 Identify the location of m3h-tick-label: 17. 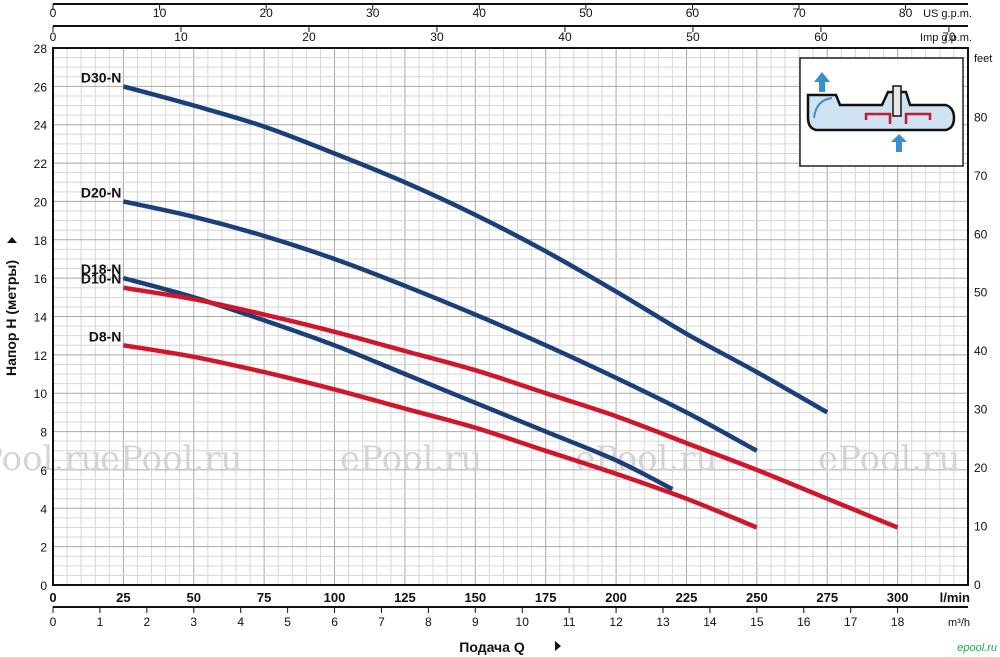
(851, 622).